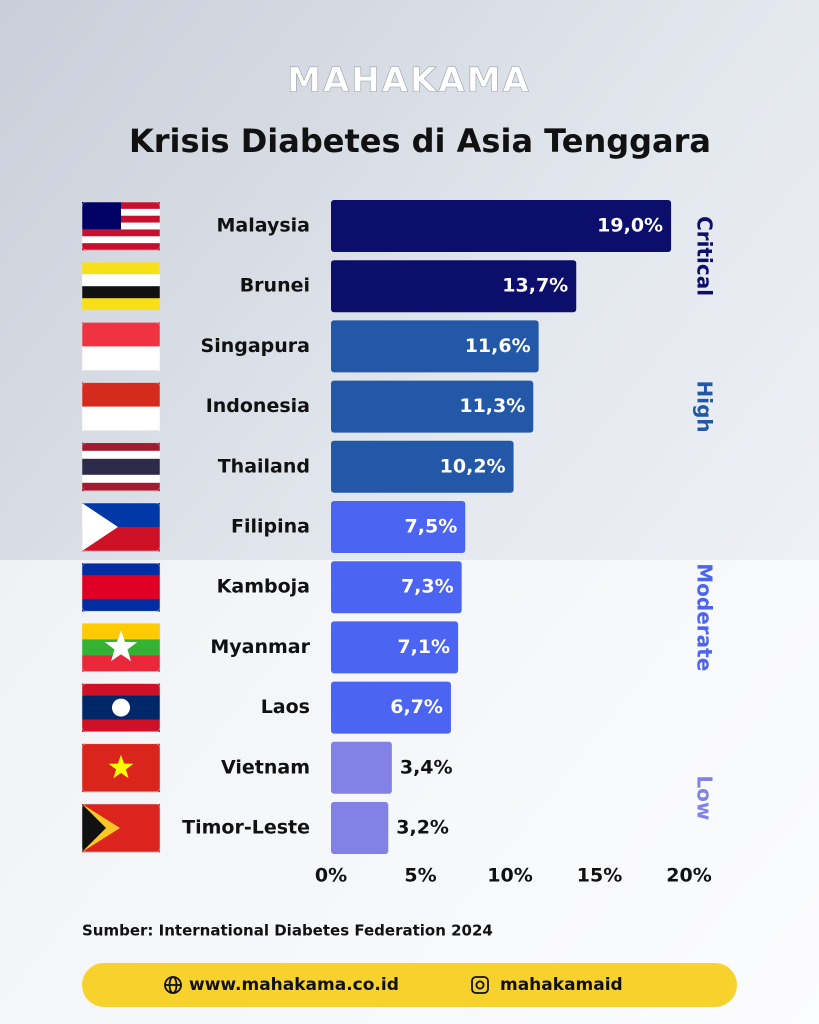 The image size is (819, 1024). Describe the element at coordinates (561, 985) in the screenshot. I see `instagram: mahakamaid` at that location.